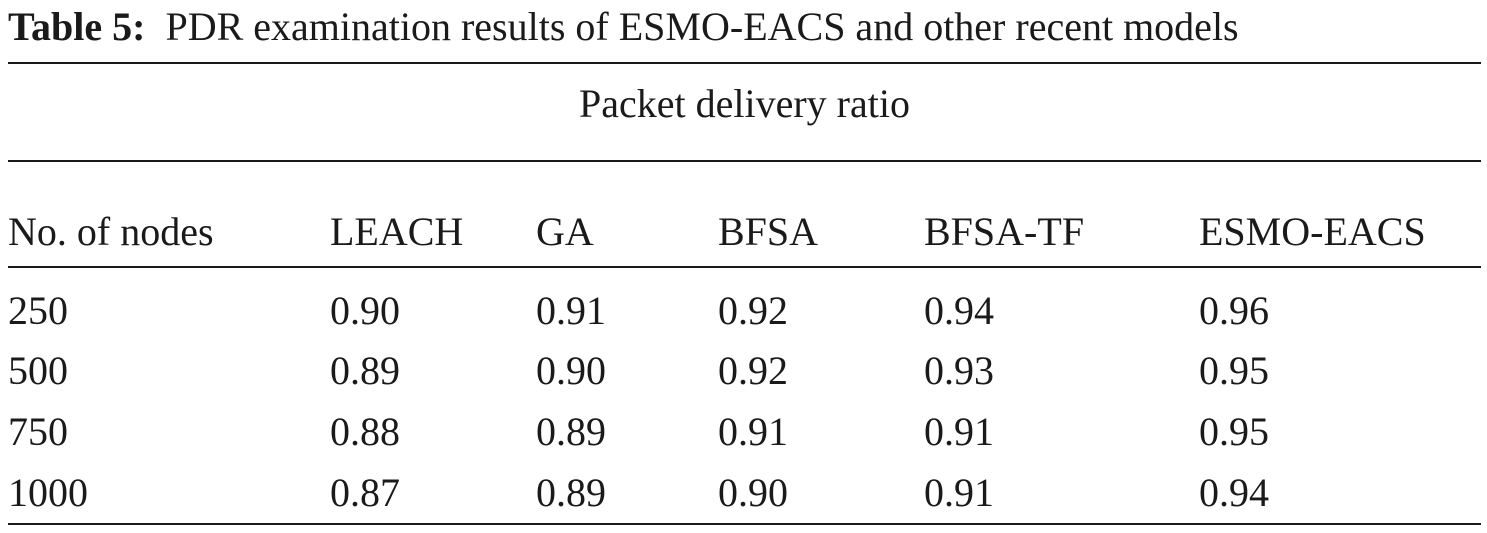  I want to click on column-header: LEACH, so click(397, 231).